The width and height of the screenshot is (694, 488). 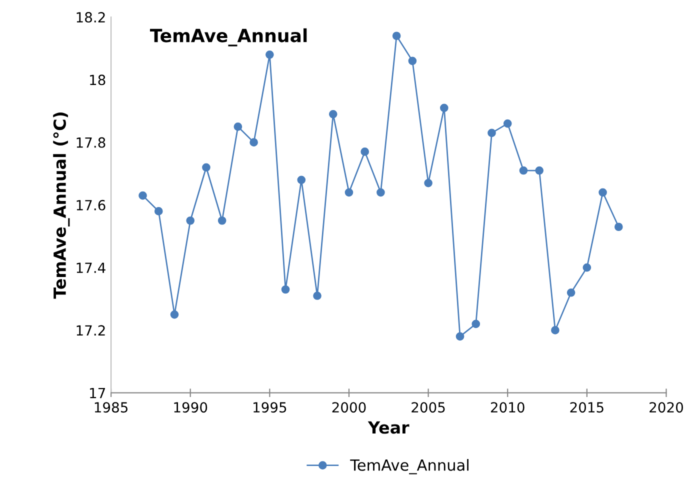 What do you see at coordinates (409, 466) in the screenshot?
I see `legend-label: TemAve_Annual` at bounding box center [409, 466].